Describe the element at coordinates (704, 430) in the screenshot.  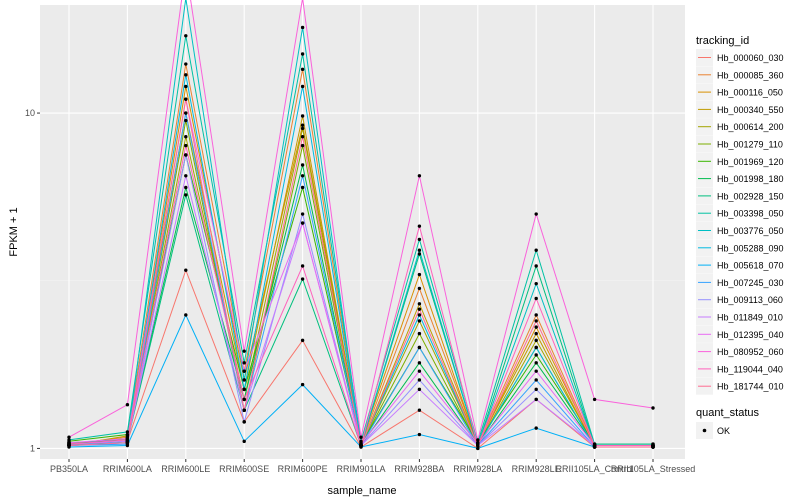
I see `shape-legend-point` at that location.